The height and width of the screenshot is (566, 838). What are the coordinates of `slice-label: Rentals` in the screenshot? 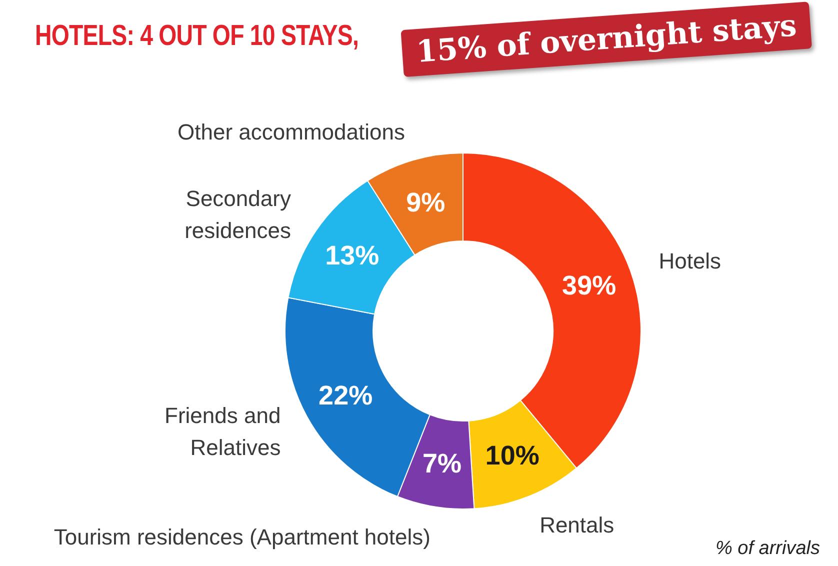 It's located at (577, 525).